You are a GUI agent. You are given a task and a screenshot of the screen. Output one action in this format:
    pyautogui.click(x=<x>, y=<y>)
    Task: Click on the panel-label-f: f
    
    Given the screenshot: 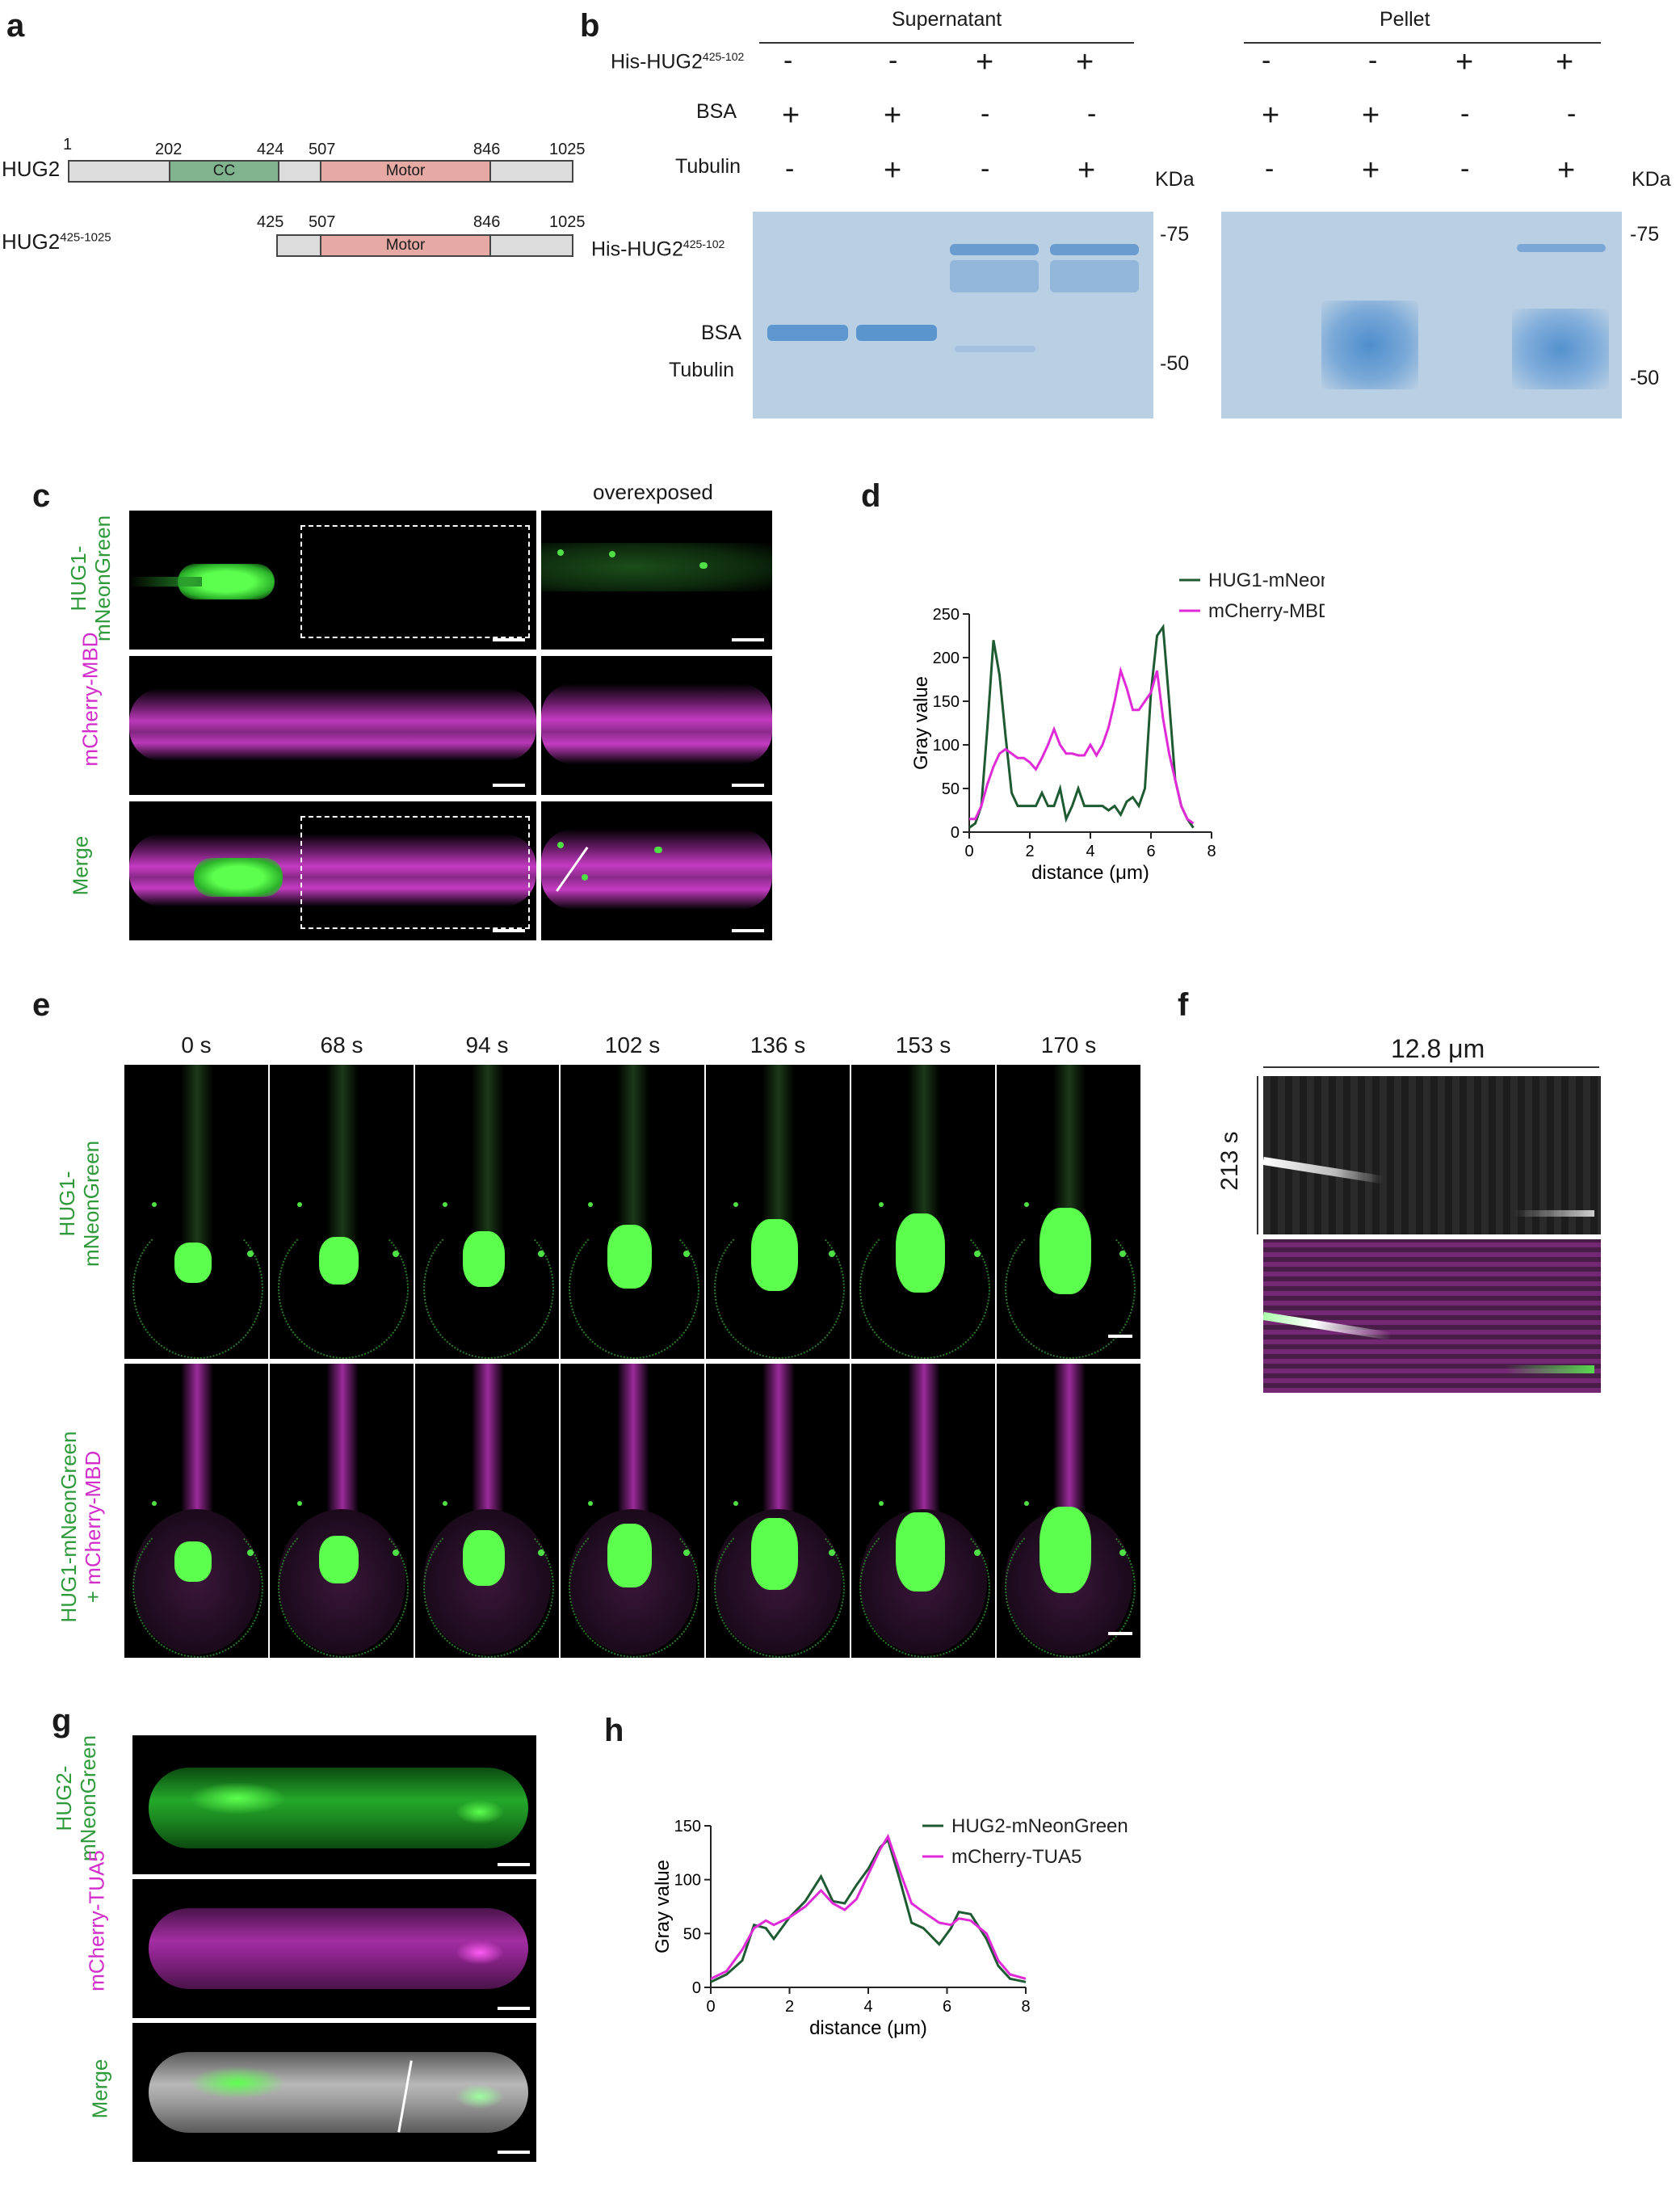 What is the action you would take?
    pyautogui.click(x=1184, y=1005)
    